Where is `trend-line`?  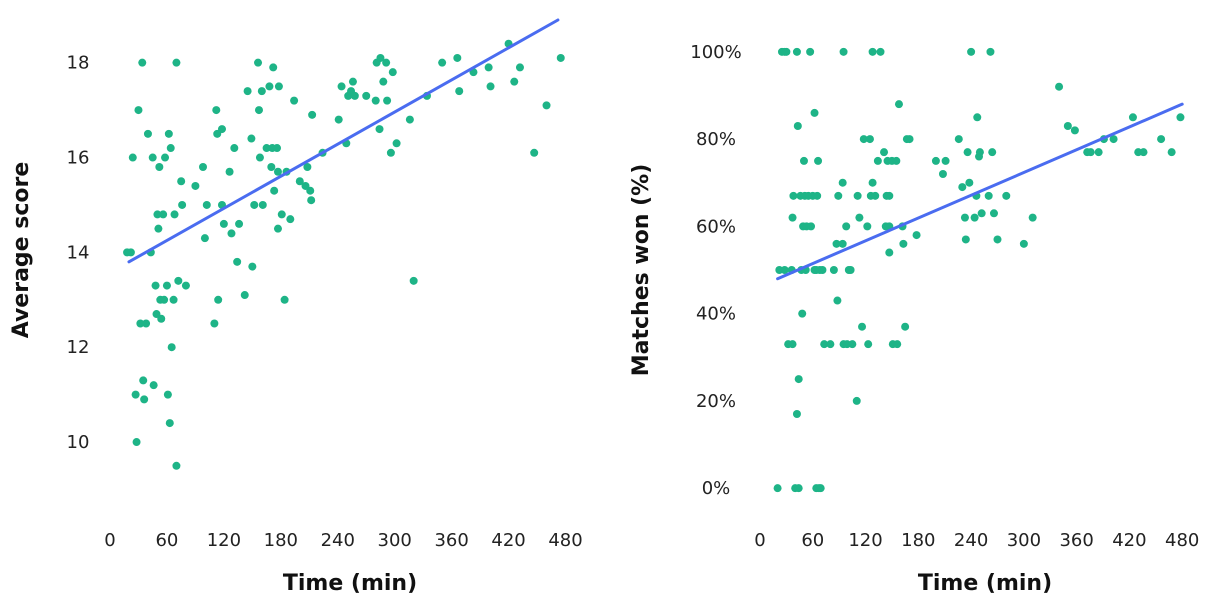 trend-line is located at coordinates (980, 191).